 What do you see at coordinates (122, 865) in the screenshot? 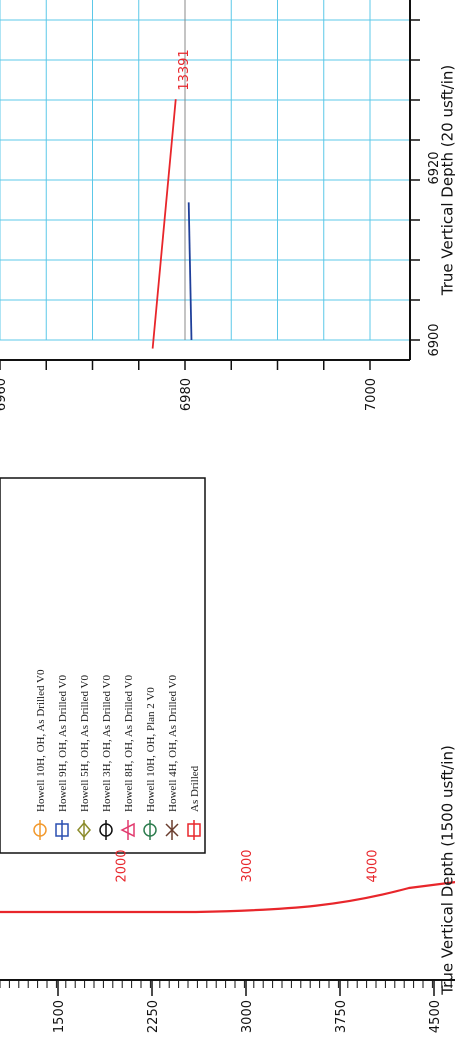
I see `overview-md-label: 2000` at bounding box center [122, 865].